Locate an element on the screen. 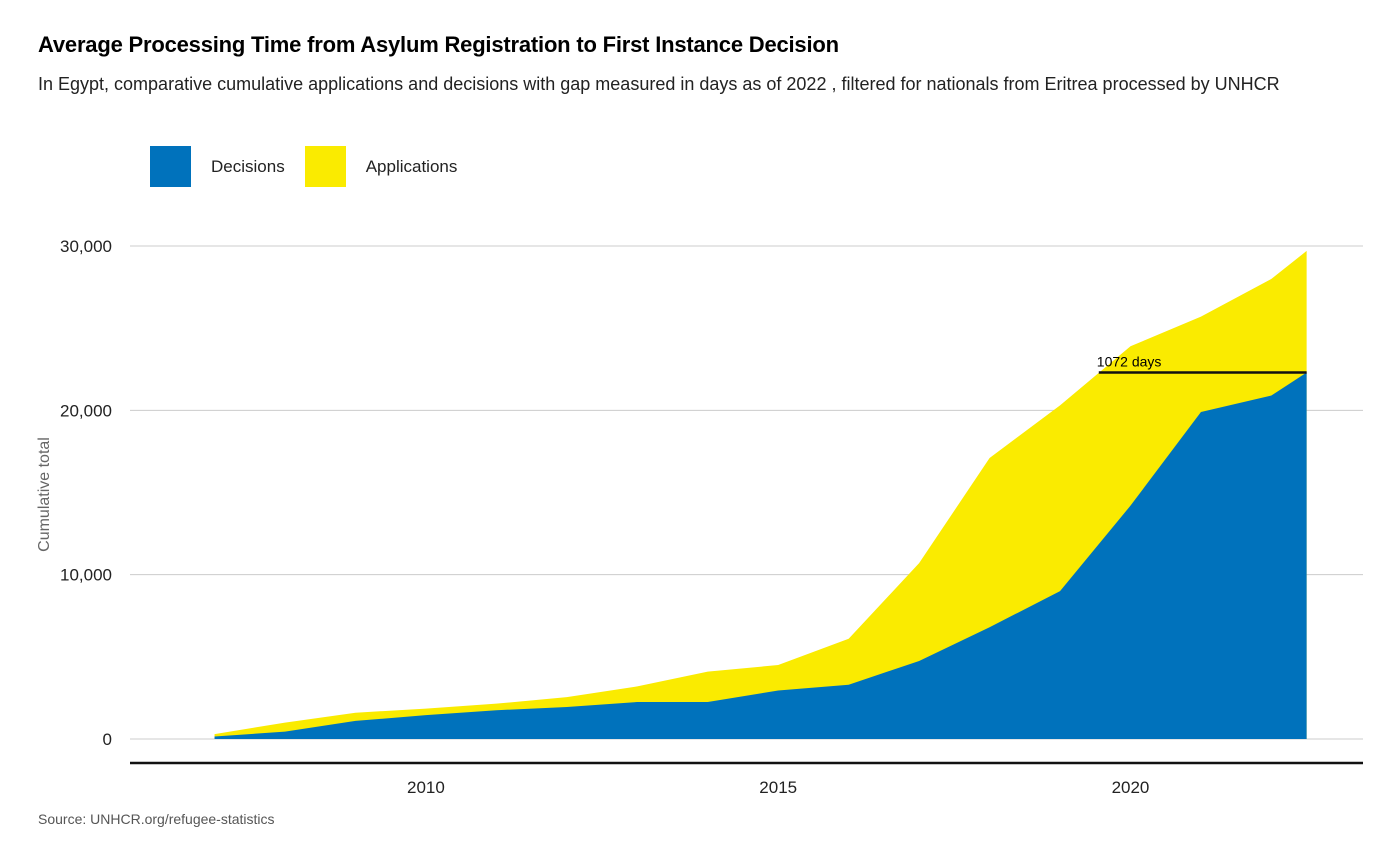 Image resolution: width=1400 pixels, height=865 pixels. legend-swatch-applications is located at coordinates (325, 166).